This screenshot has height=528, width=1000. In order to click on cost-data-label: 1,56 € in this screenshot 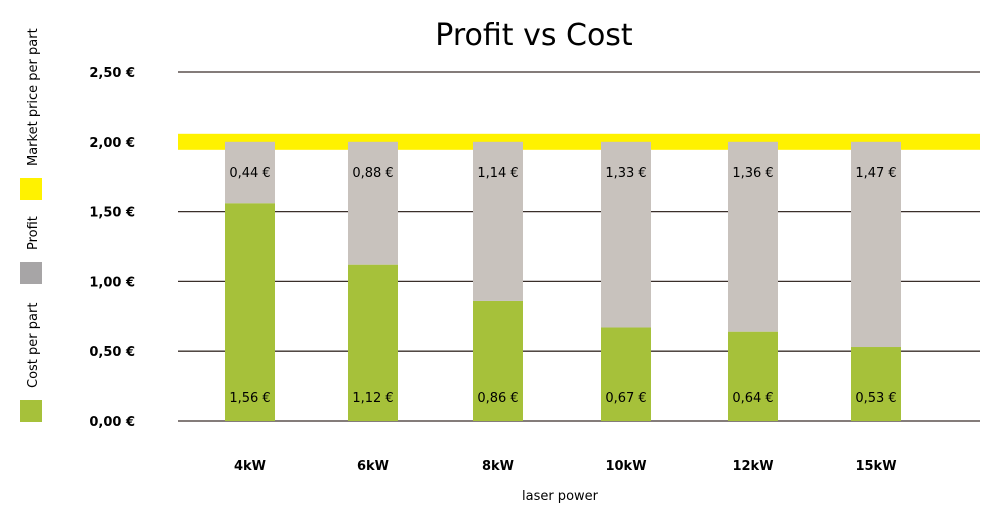, I will do `click(249, 398)`.